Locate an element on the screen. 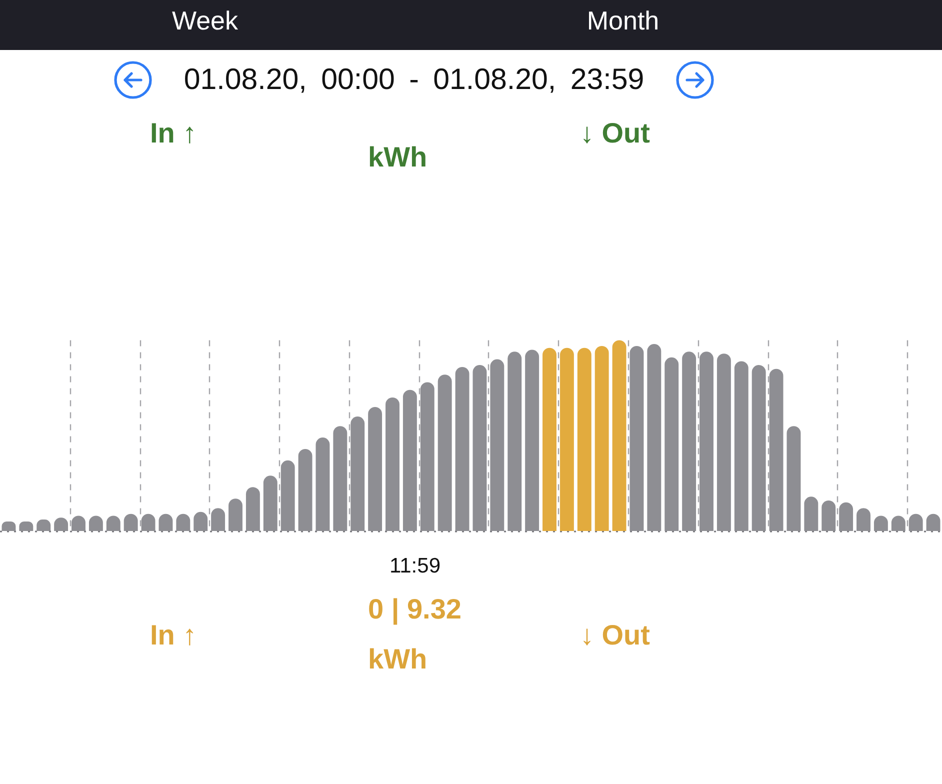 This screenshot has height=784, width=942. text: Month is located at coordinates (623, 21).